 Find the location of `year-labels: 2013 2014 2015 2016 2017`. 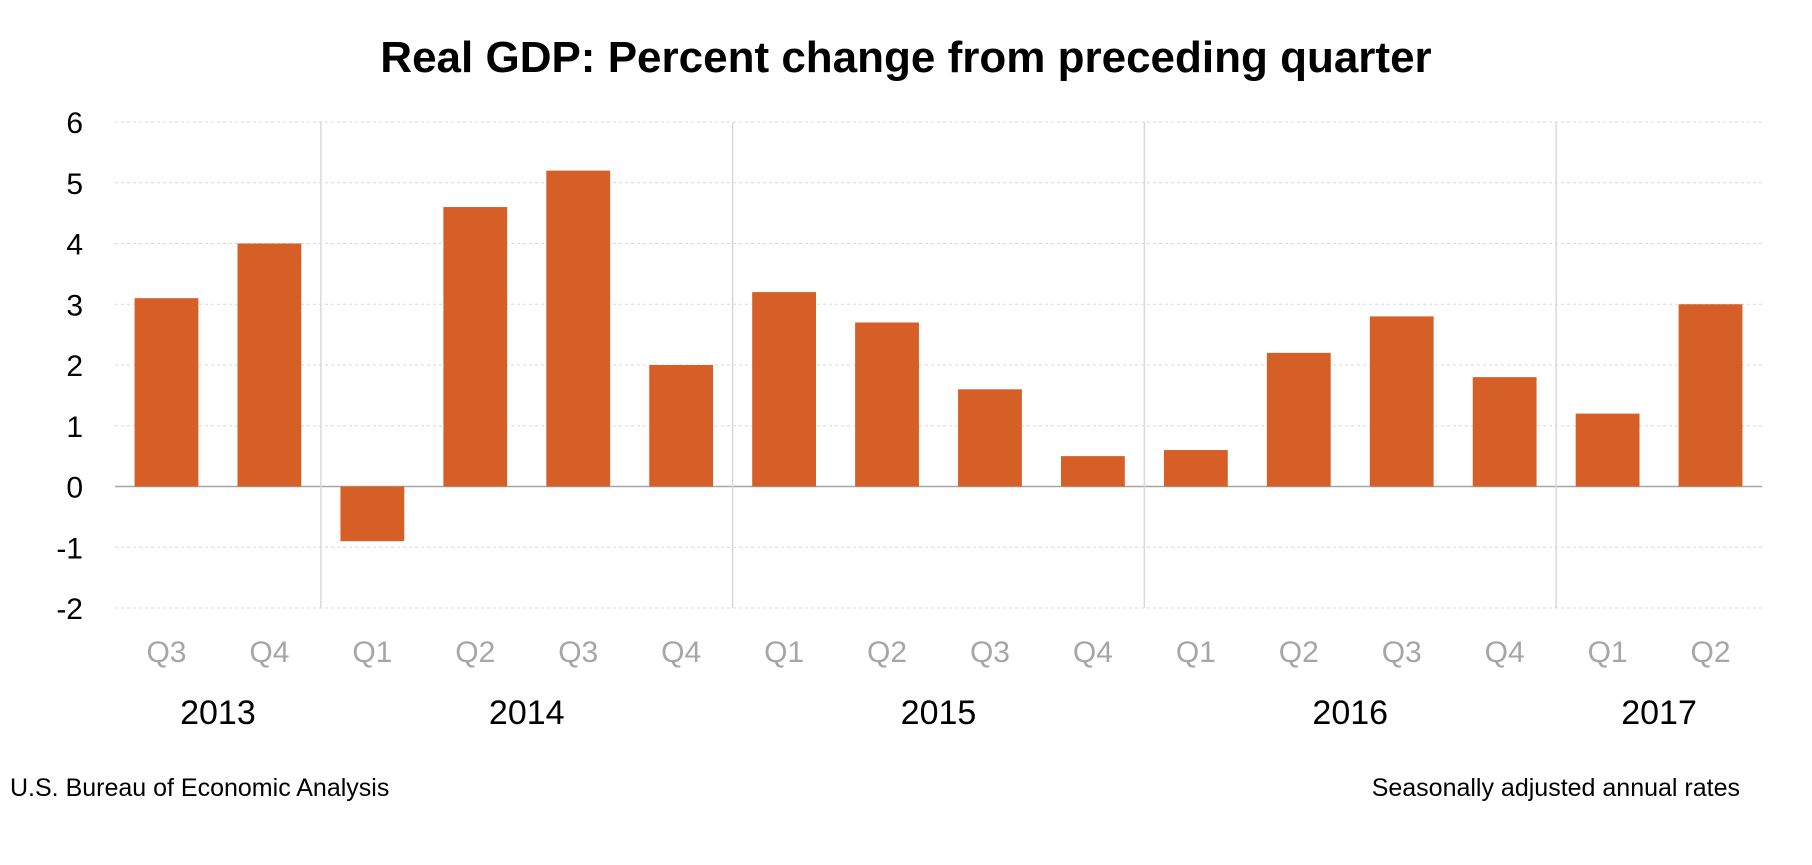

year-labels: 2013 2014 2015 2016 2017 is located at coordinates (938, 713).